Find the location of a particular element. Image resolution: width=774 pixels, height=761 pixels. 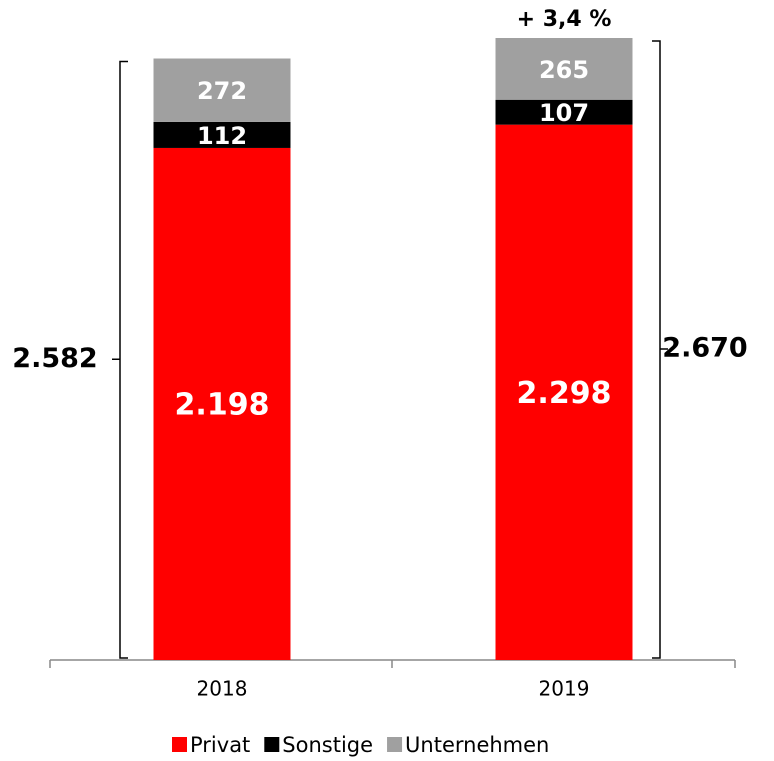

total-label: 2.582 is located at coordinates (54, 358).